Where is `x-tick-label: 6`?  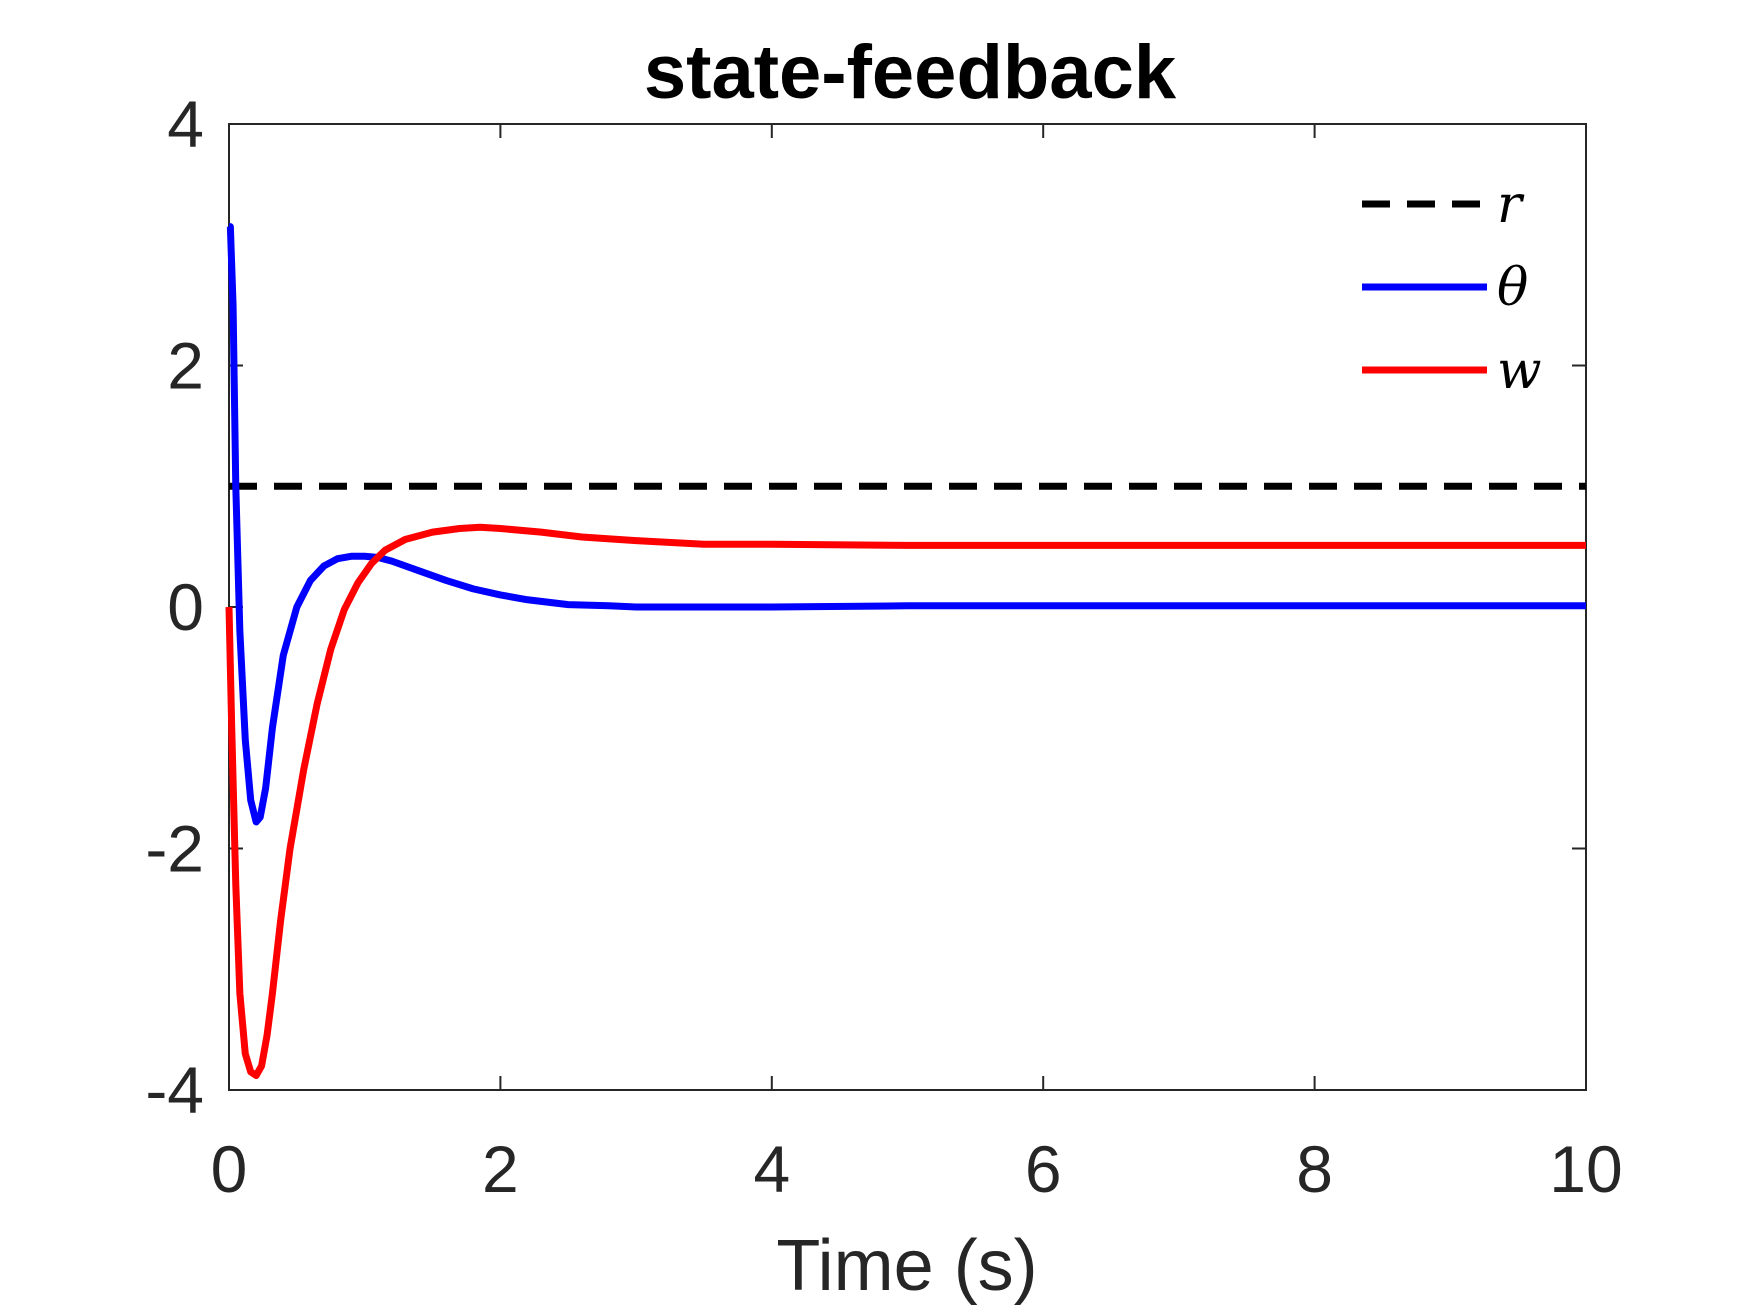
x-tick-label: 6 is located at coordinates (1043, 1169).